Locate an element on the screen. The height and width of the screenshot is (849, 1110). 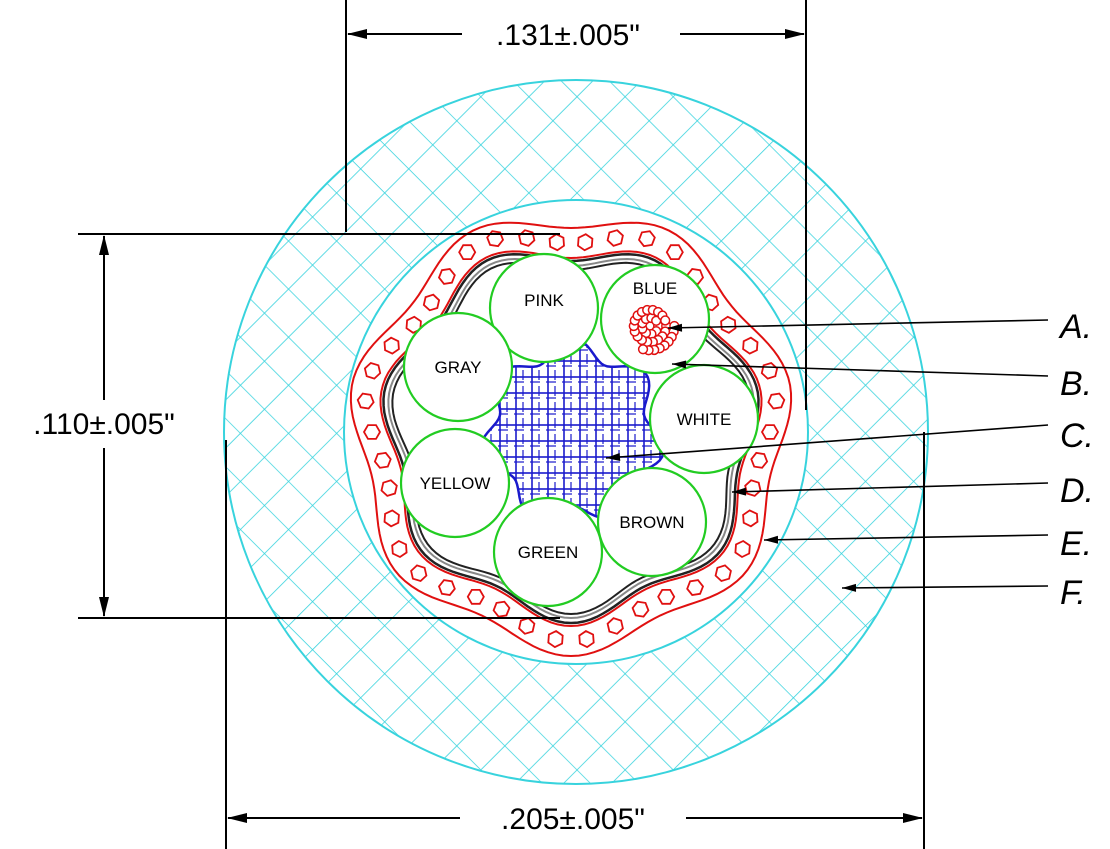
wire-label: BROWN is located at coordinates (651, 522).